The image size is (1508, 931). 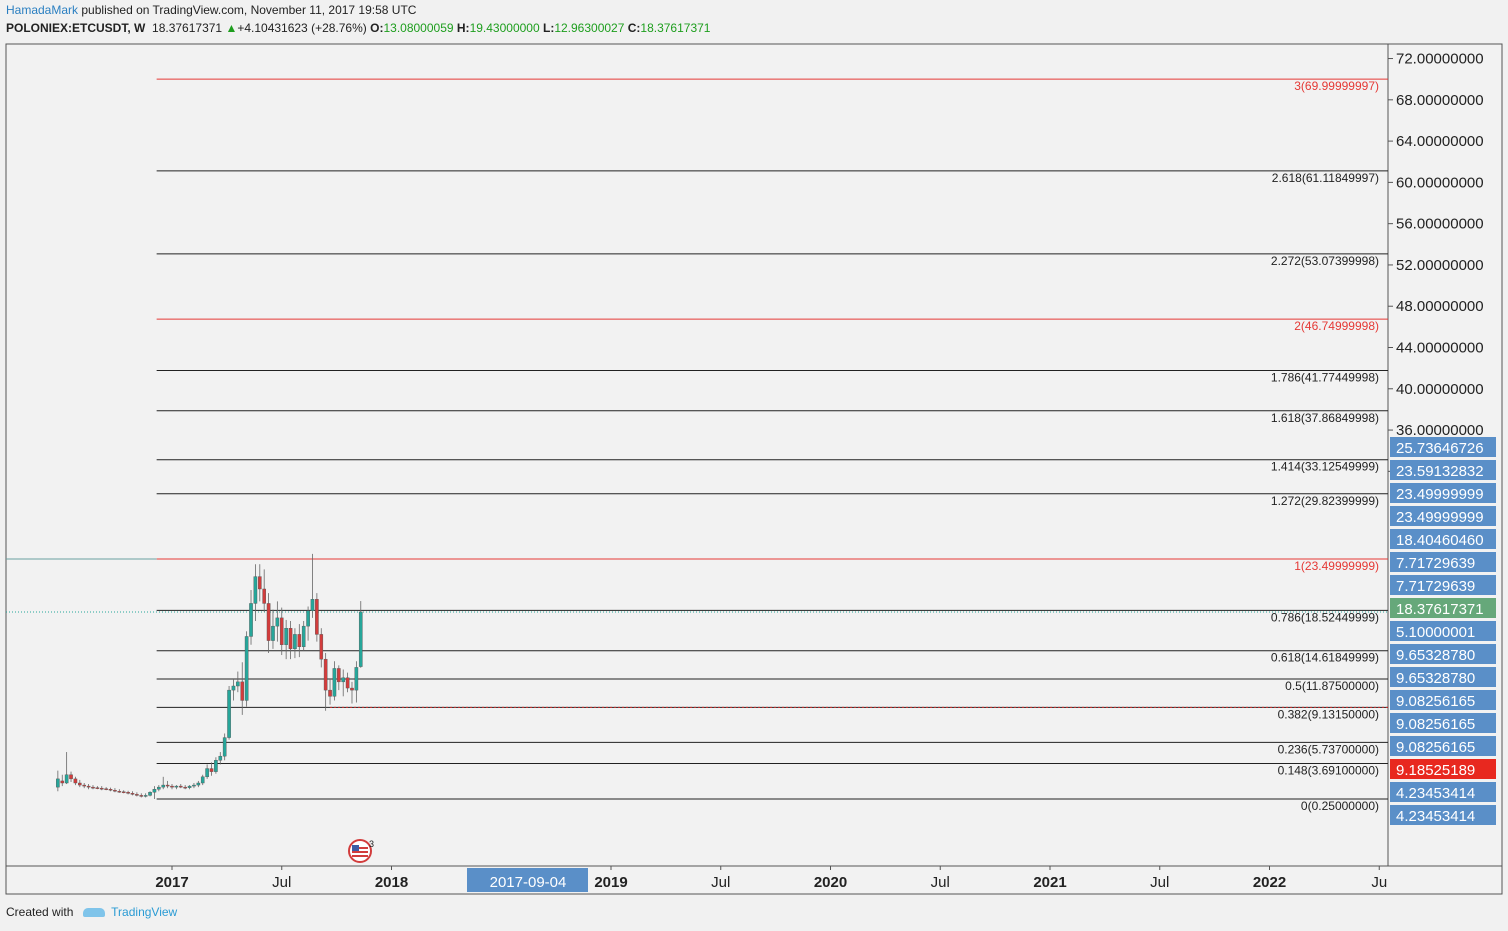 What do you see at coordinates (1440, 265) in the screenshot?
I see `y-tick-label: 52.00000000` at bounding box center [1440, 265].